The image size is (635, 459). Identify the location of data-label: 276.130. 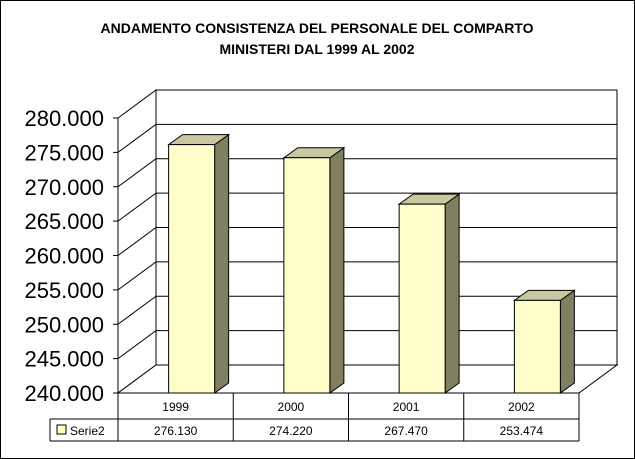
(176, 431).